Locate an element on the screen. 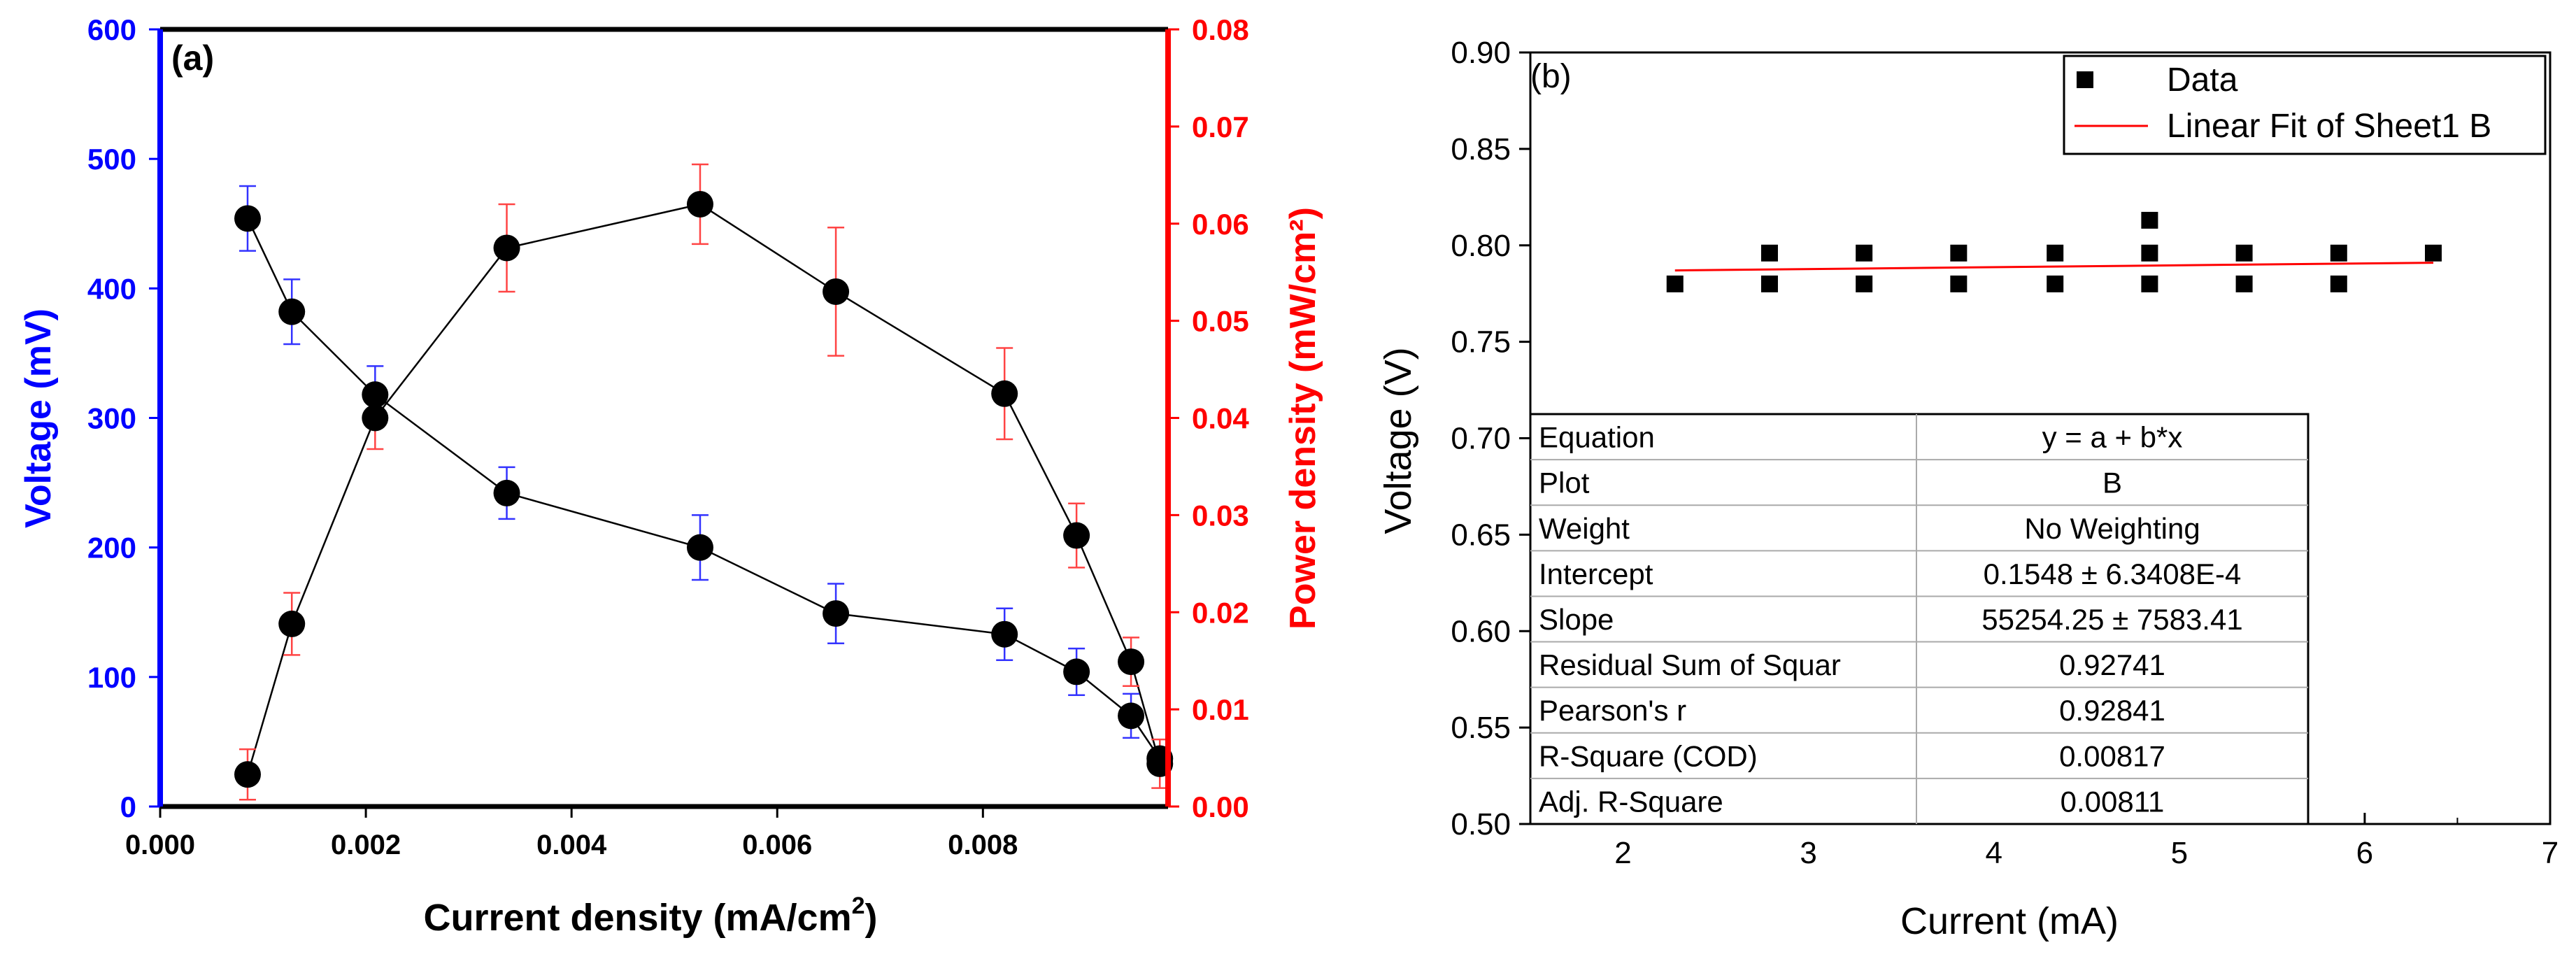 The width and height of the screenshot is (2576, 959). panel-a-y-left-tick-label: 500 is located at coordinates (111, 159).